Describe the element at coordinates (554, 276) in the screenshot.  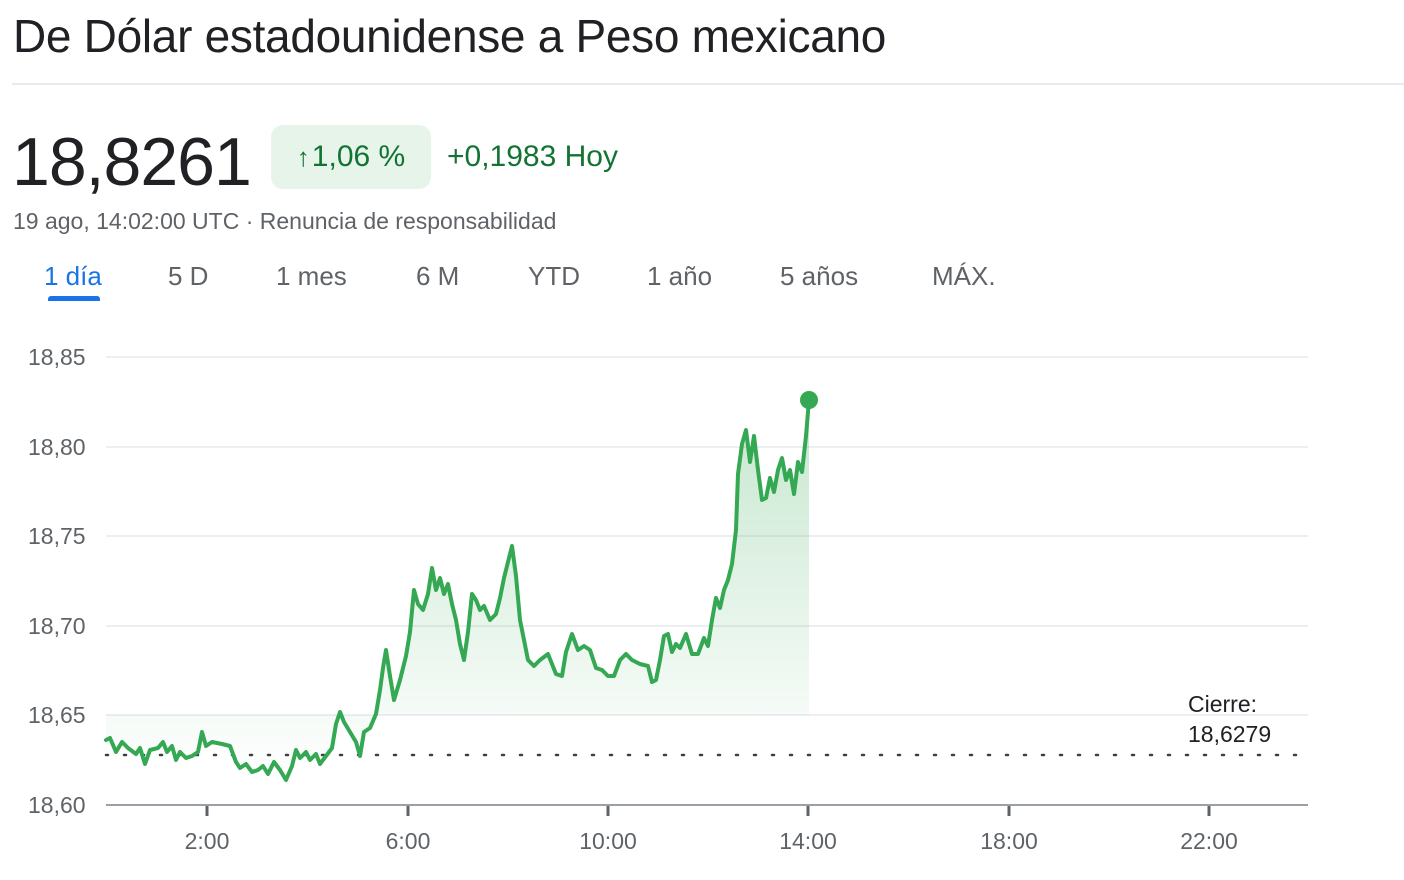
I see `tab-ytd: YTD` at that location.